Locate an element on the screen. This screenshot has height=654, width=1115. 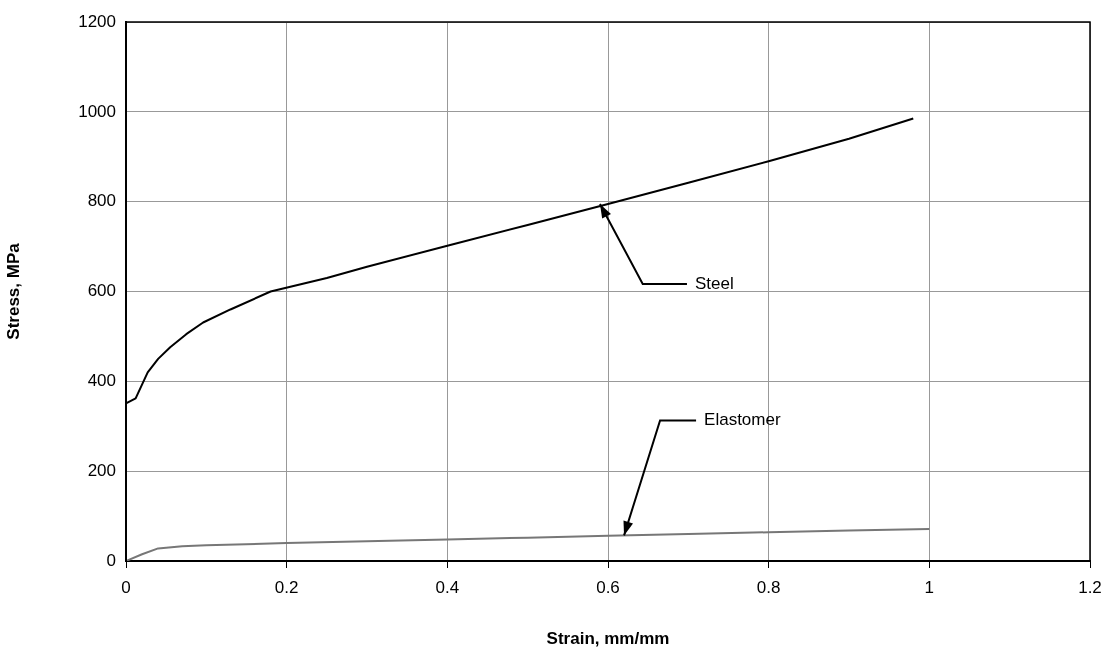
y-tick-label: 0 is located at coordinates (111, 560).